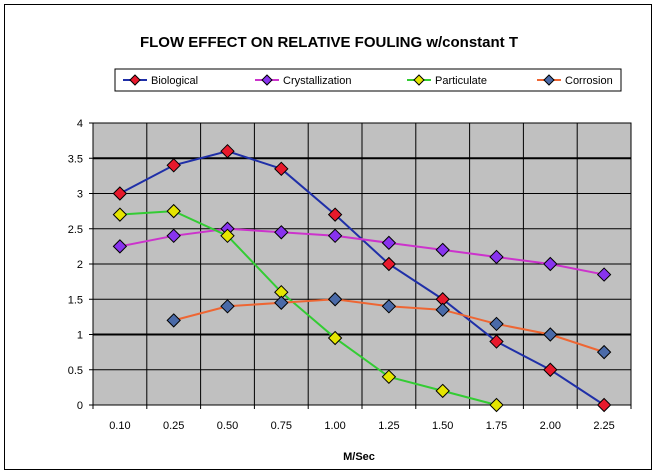  What do you see at coordinates (334, 426) in the screenshot?
I see `x-tick-label: 1.00` at bounding box center [334, 426].